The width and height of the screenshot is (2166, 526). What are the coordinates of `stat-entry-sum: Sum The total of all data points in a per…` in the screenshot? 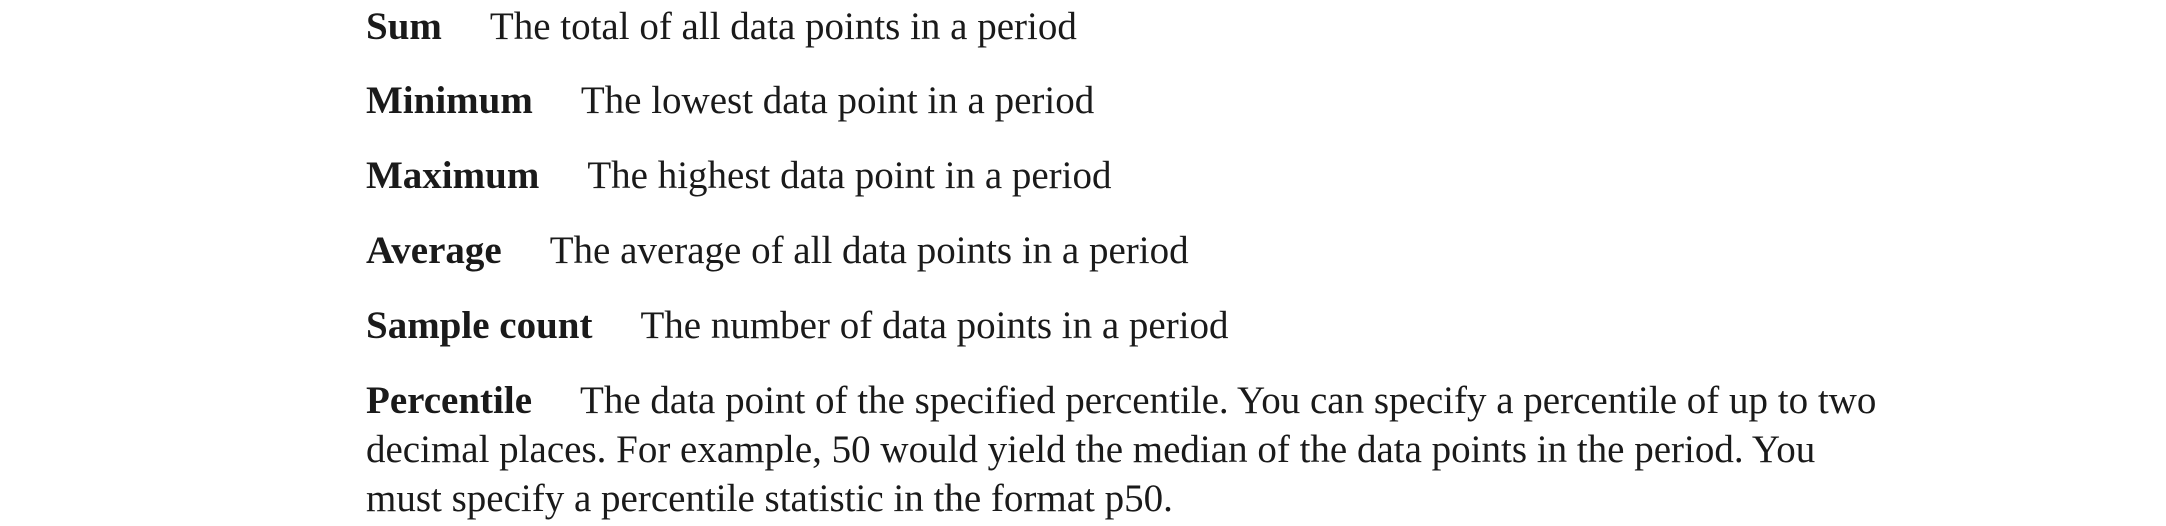 It's located at (721, 26).